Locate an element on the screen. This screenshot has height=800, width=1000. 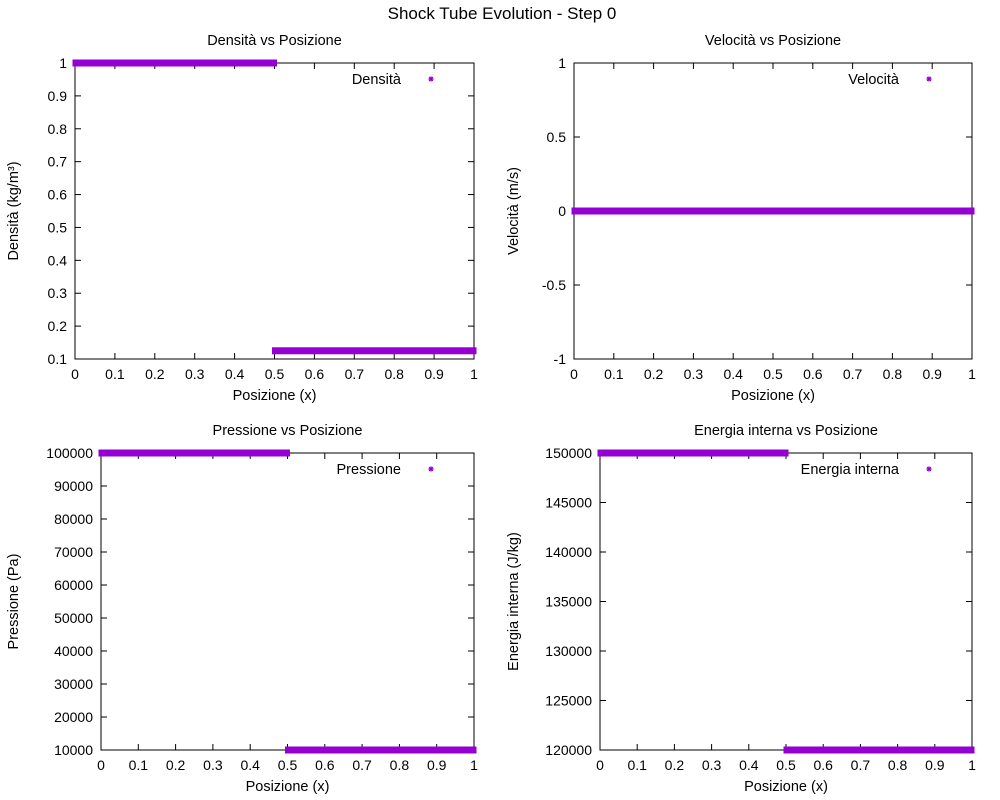
y-tick-label: -0.5 is located at coordinates (554, 285).